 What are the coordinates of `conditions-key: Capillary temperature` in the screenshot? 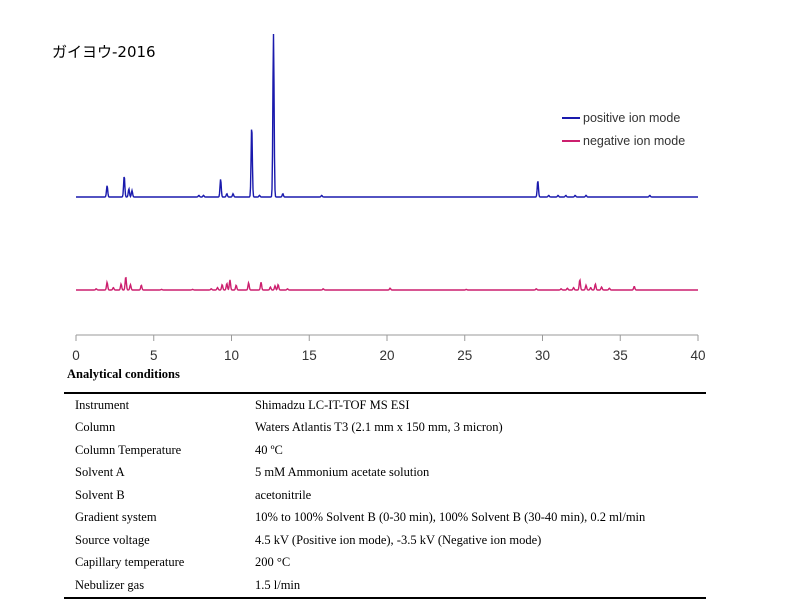 It's located at (130, 562).